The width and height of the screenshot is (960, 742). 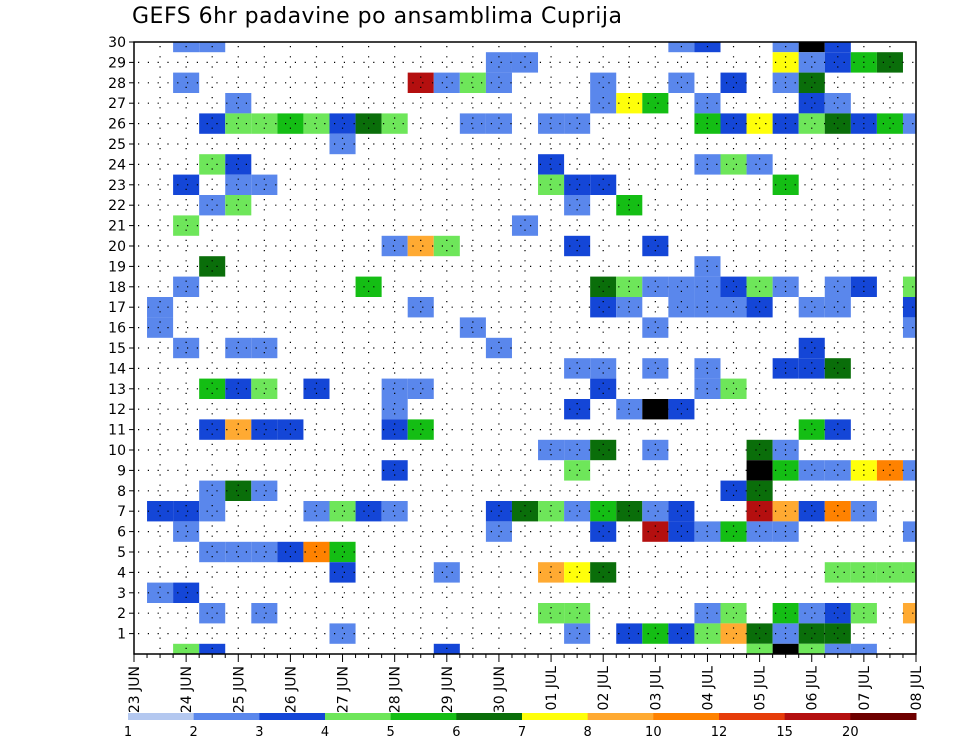 I want to click on y-tick-label: 5, so click(x=121, y=553).